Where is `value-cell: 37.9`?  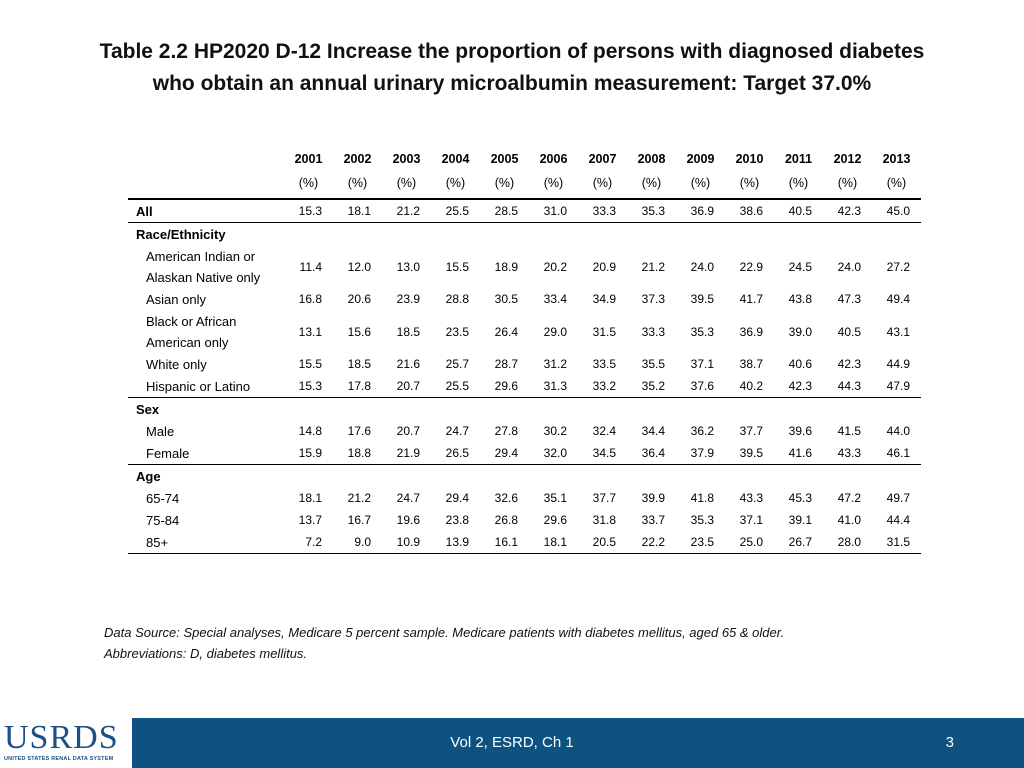 value-cell: 37.9 is located at coordinates (700, 453).